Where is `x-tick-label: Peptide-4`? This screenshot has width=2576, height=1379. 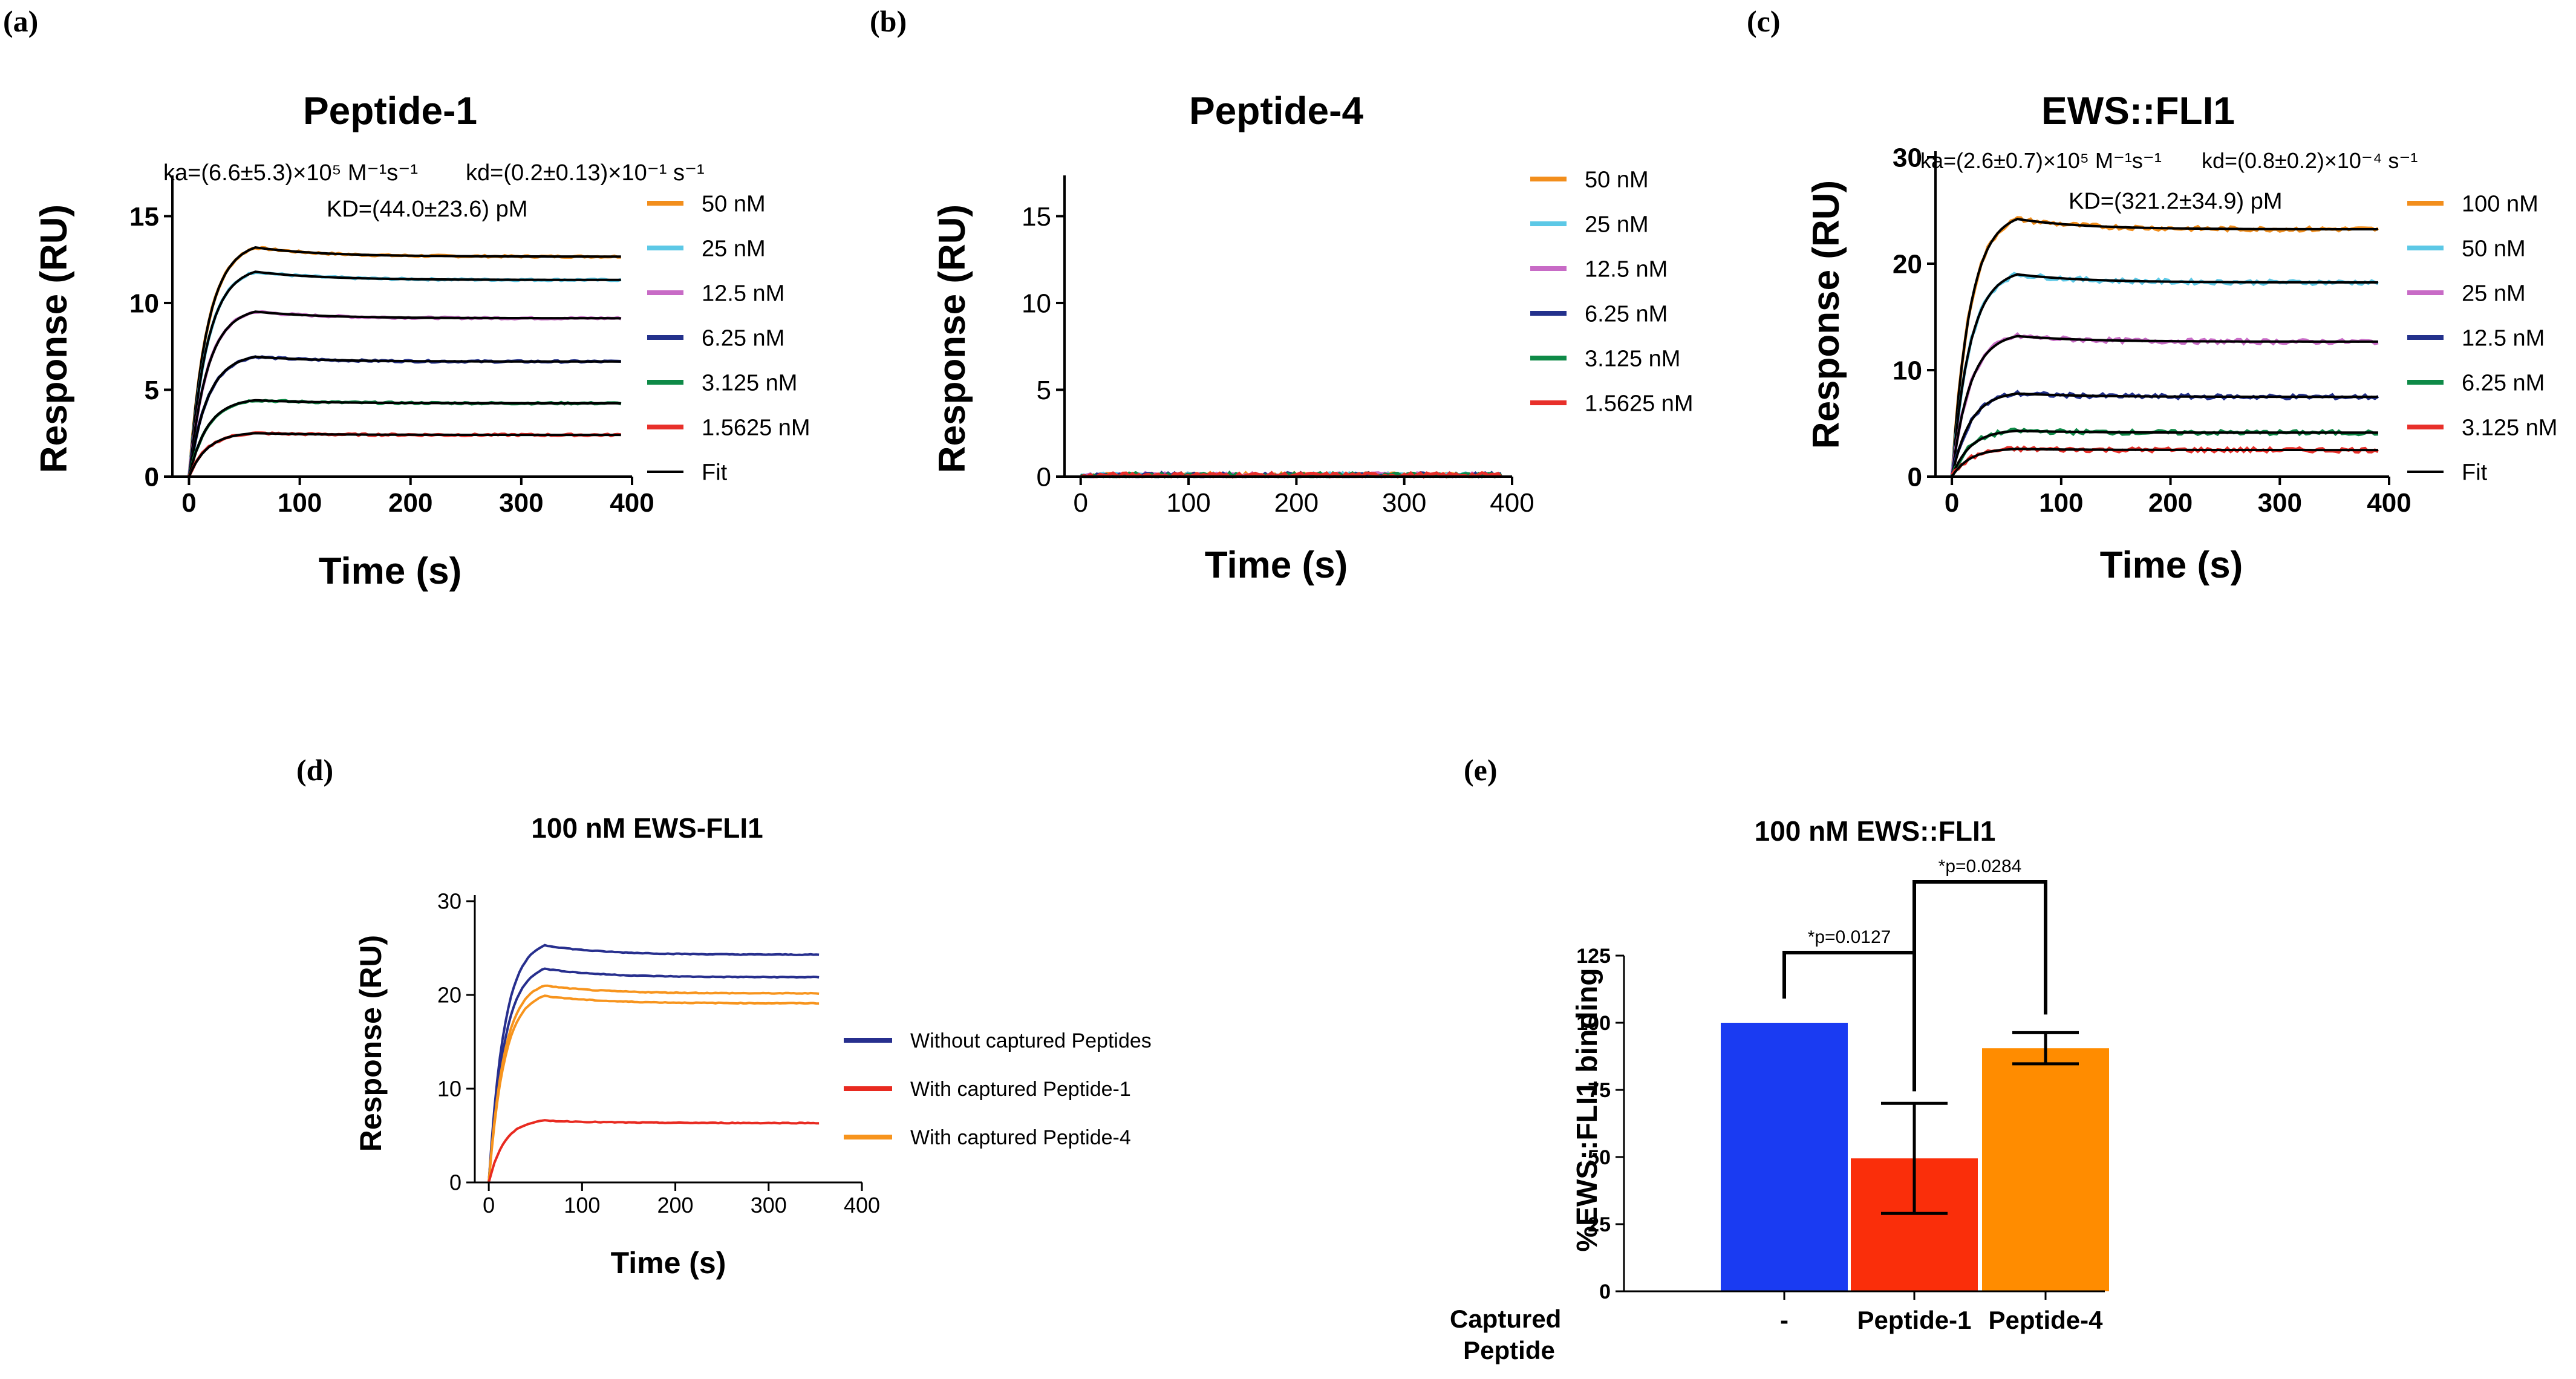
x-tick-label: Peptide-4 is located at coordinates (2045, 1320).